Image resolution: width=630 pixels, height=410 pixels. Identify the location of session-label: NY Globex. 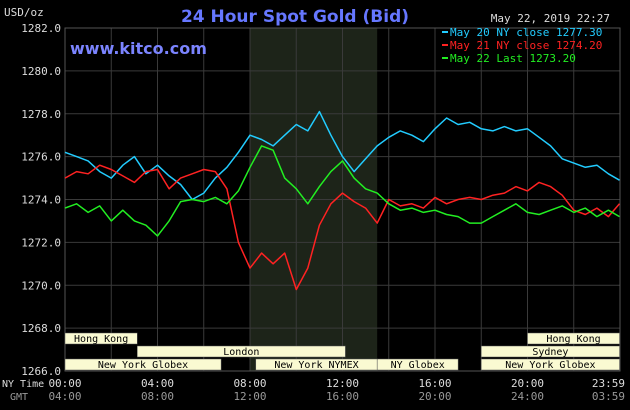
(418, 365).